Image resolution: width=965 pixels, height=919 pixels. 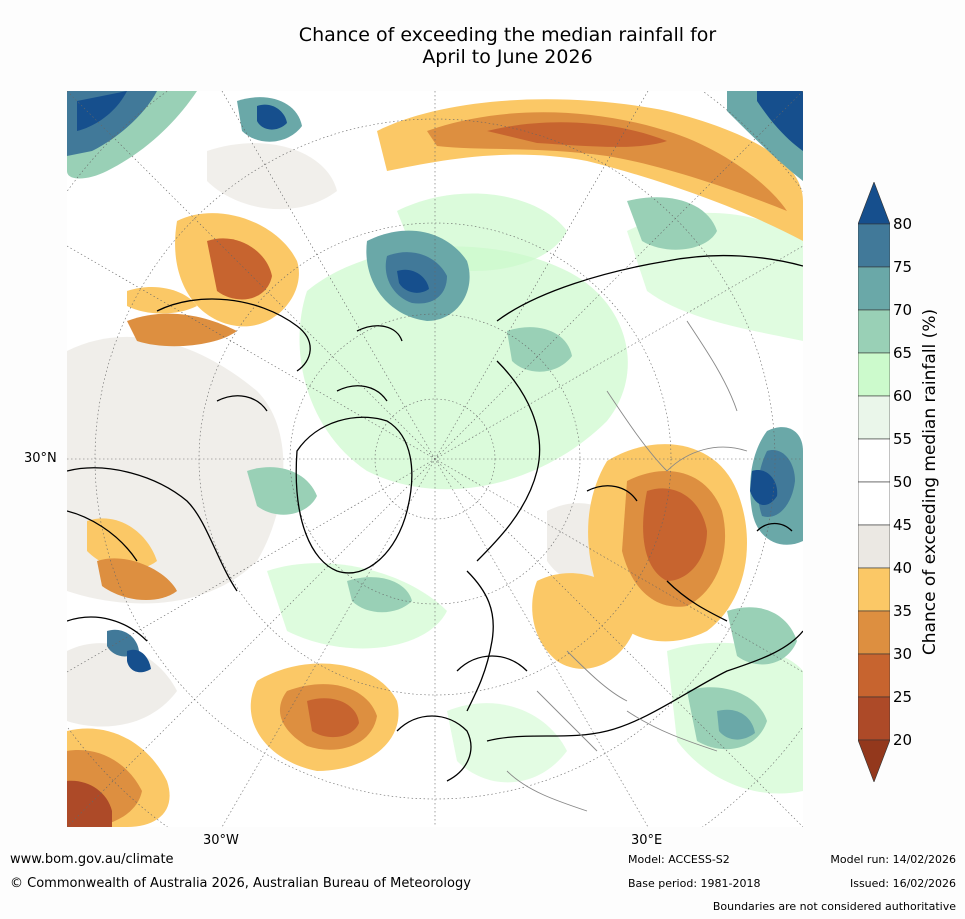 I want to click on colorbar-tick-label: 80, so click(x=903, y=224).